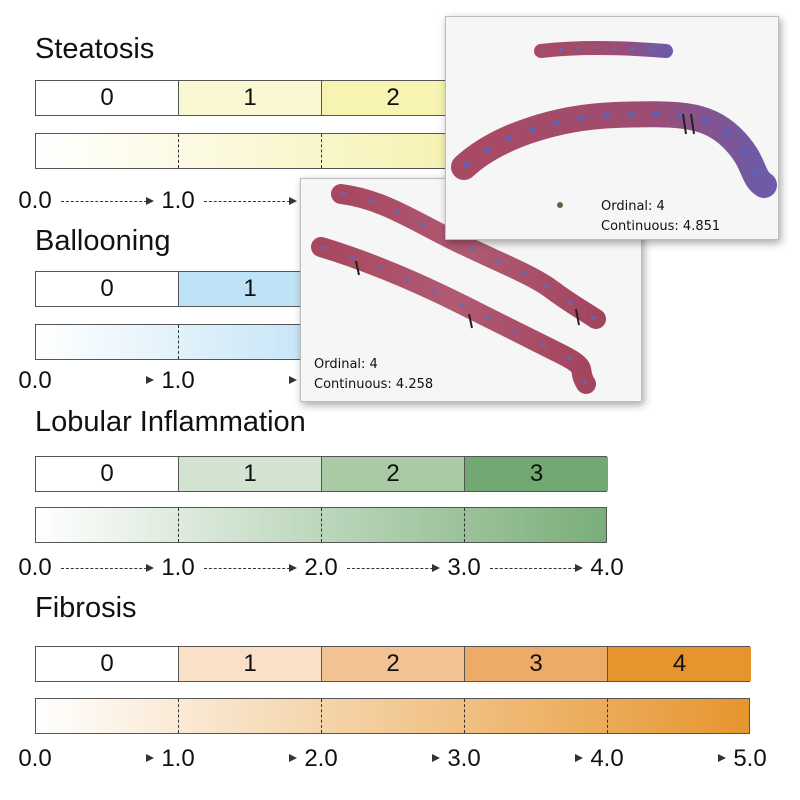 The image size is (800, 800). What do you see at coordinates (458, 289) in the screenshot?
I see `tissue-image-lower` at bounding box center [458, 289].